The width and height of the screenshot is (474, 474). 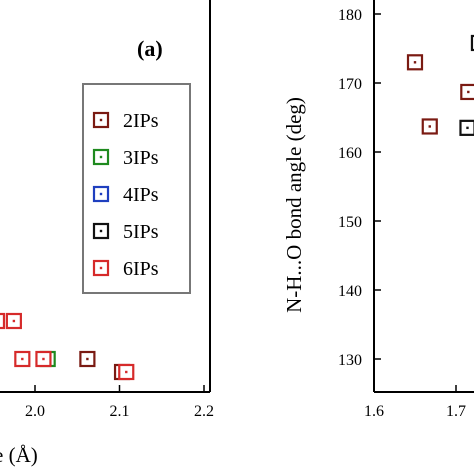 What do you see at coordinates (35, 411) in the screenshot?
I see `panel-a-x-tick-label: 2.0` at bounding box center [35, 411].